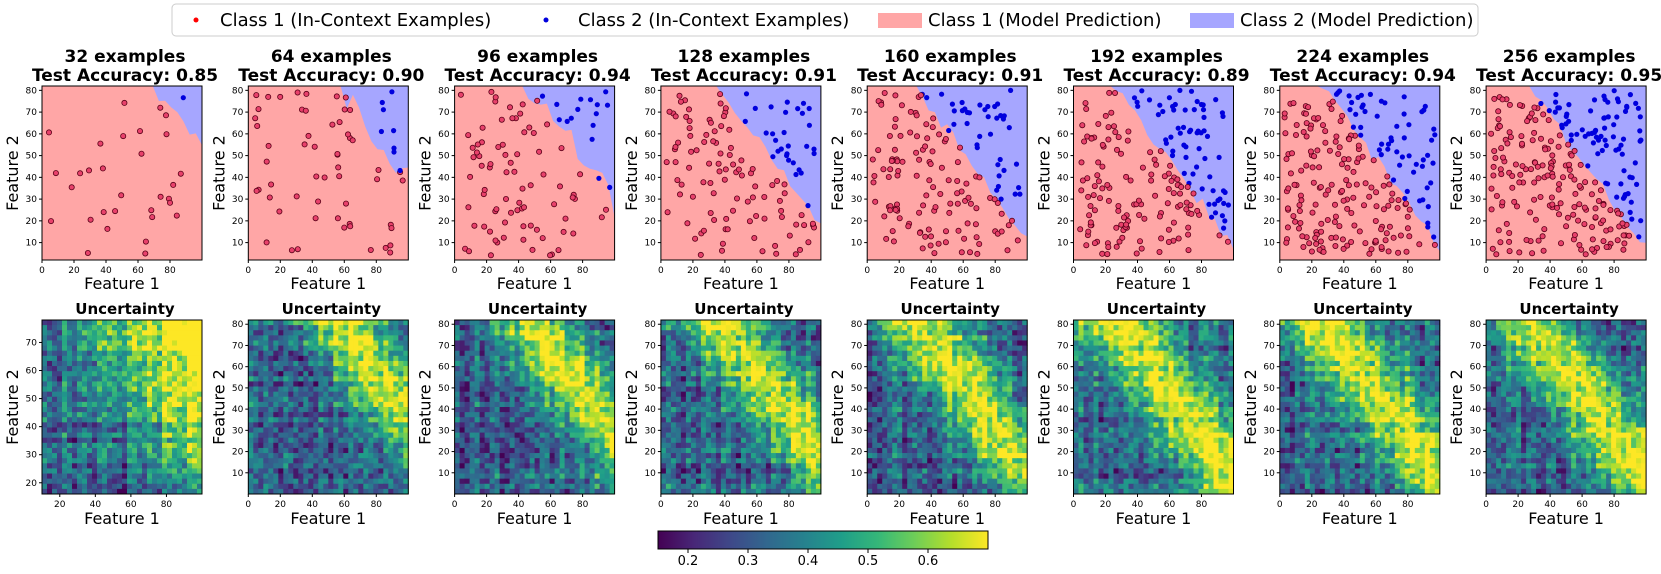 The width and height of the screenshot is (1661, 574). What do you see at coordinates (797, 108) in the screenshot?
I see `class2-point` at bounding box center [797, 108].